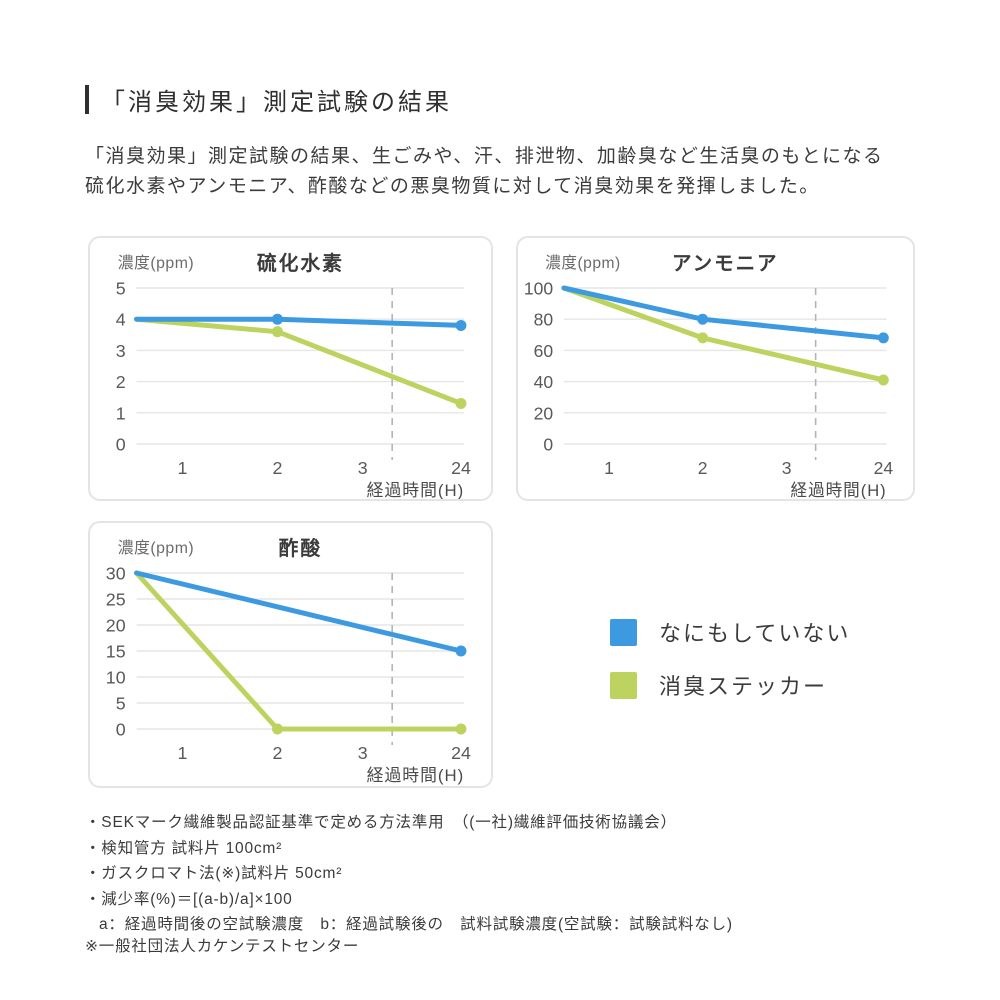 This screenshot has width=1000, height=1000. What do you see at coordinates (288, 660) in the screenshot?
I see `acetic-acid-chart: 濃度(ppm) 酢酸 30 25 20 15 10 5 0 1 2 3 24 経過時間(H)` at bounding box center [288, 660].